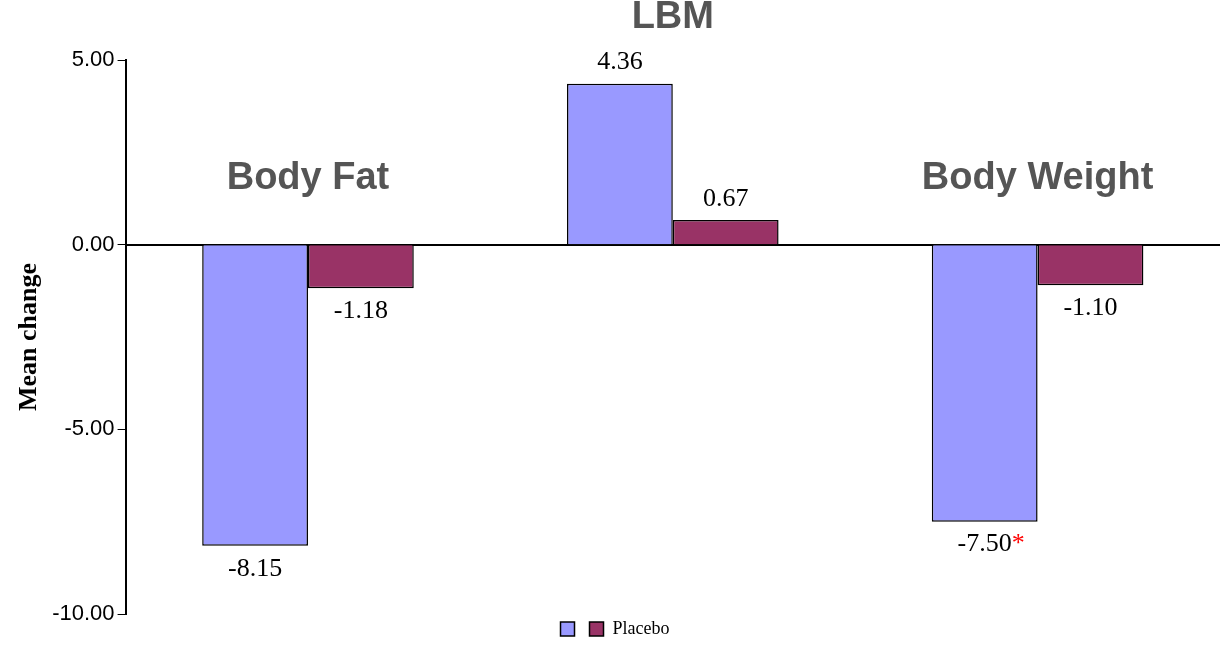 The height and width of the screenshot is (658, 1220). I want to click on data-label: -8.15, so click(255, 567).